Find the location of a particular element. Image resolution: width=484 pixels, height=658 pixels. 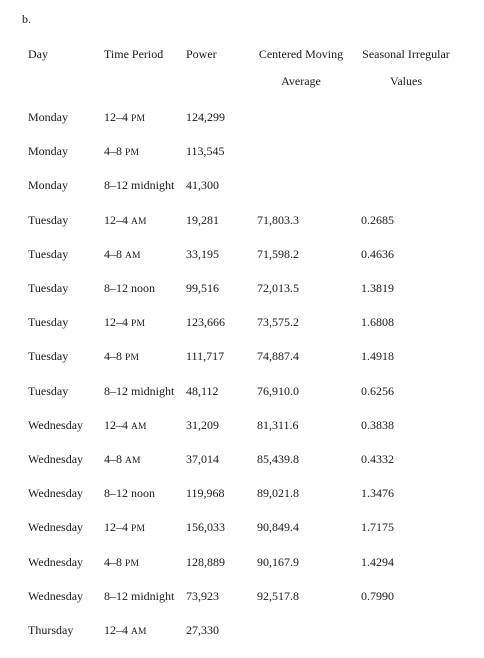

cell-seasonal-irregular-value: 0.4332 is located at coordinates (377, 459).